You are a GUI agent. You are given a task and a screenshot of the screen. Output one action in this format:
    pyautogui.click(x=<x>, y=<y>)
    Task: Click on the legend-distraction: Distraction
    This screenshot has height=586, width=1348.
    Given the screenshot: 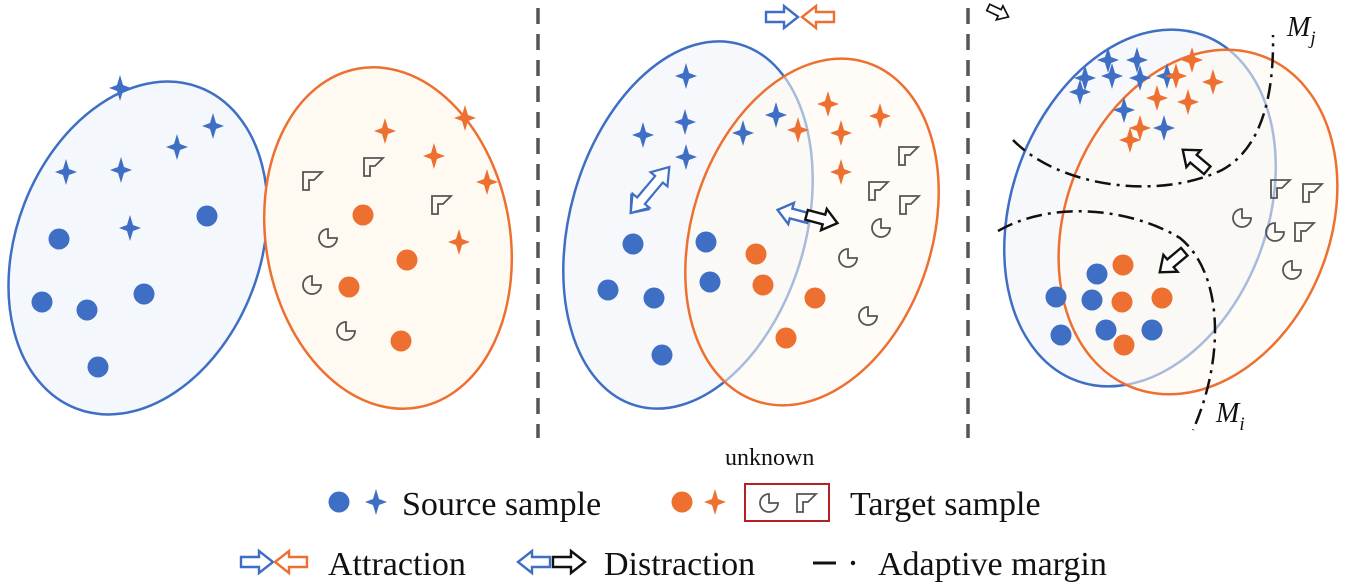 What is the action you would take?
    pyautogui.click(x=679, y=564)
    